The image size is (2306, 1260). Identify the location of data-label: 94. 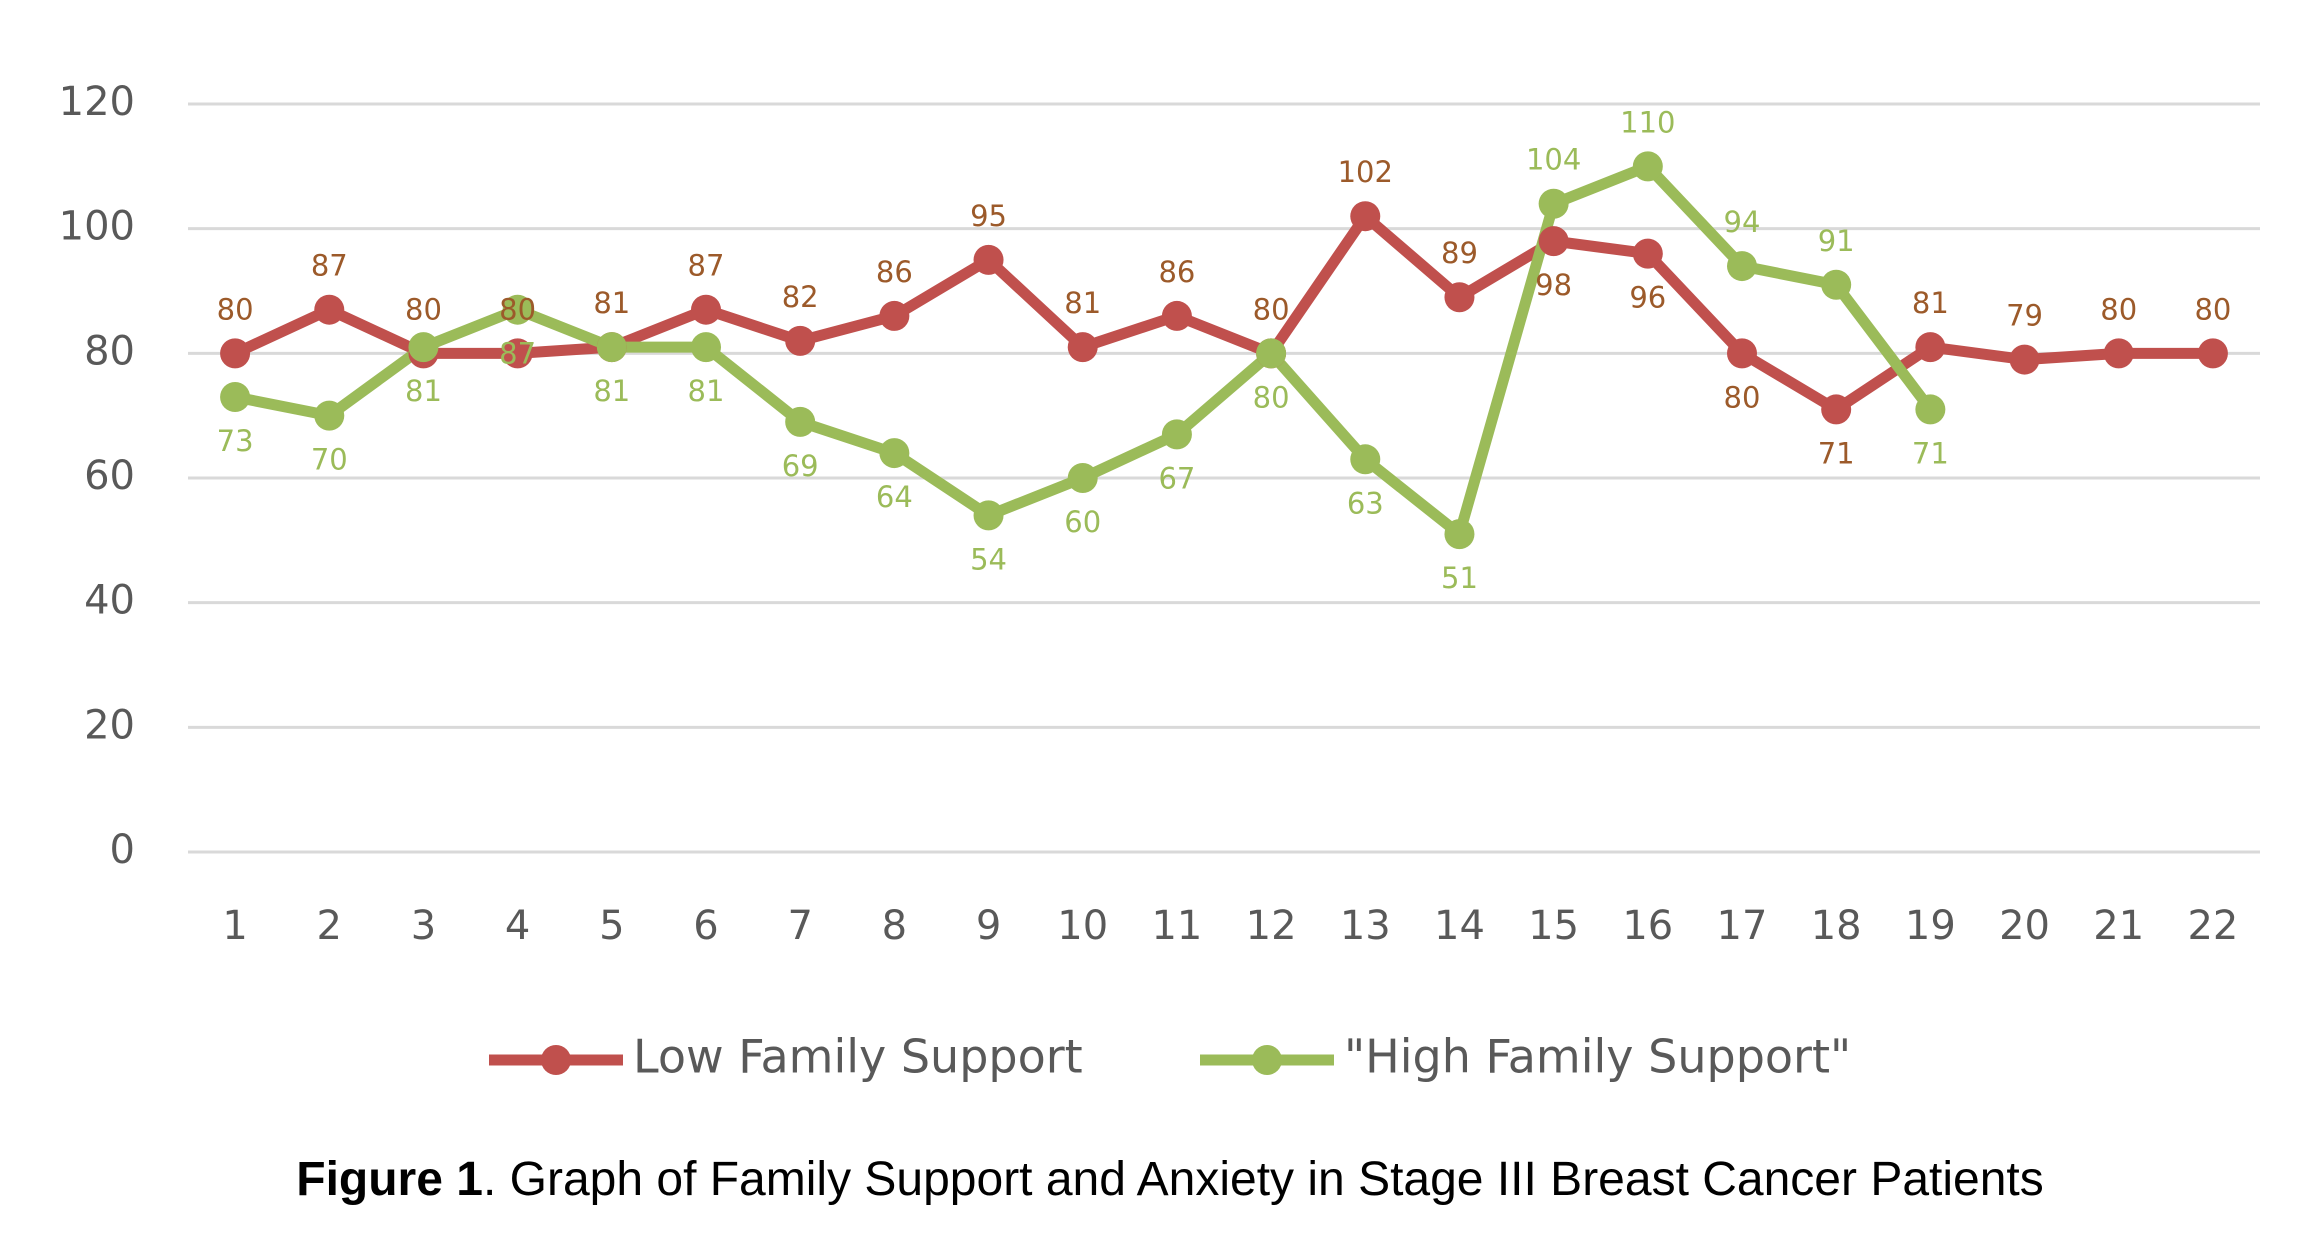
(1742, 222).